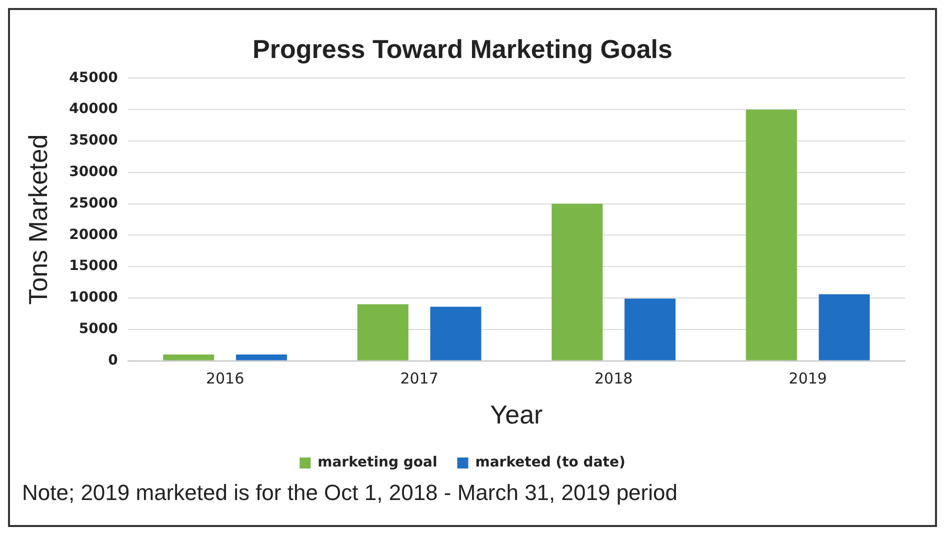  What do you see at coordinates (225, 379) in the screenshot?
I see `x-tick-label: 2016` at bounding box center [225, 379].